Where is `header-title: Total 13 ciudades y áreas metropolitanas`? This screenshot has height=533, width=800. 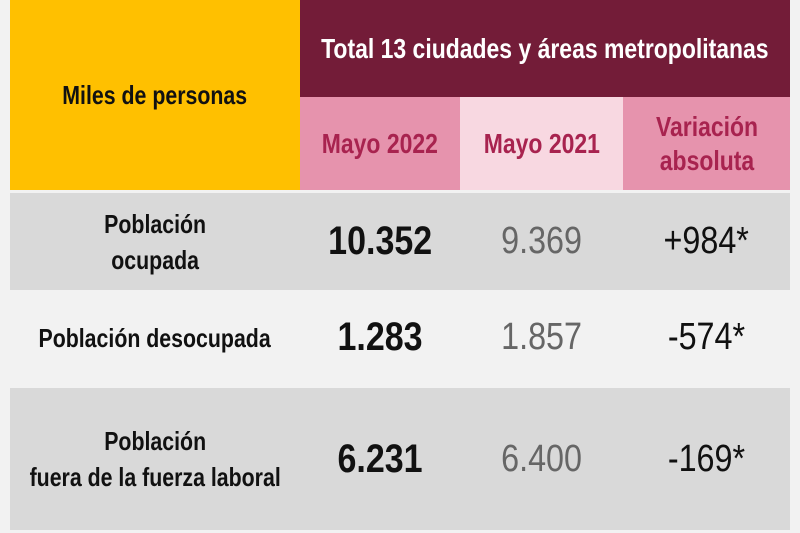 header-title: Total 13 ciudades y áreas metropolitanas is located at coordinates (545, 48).